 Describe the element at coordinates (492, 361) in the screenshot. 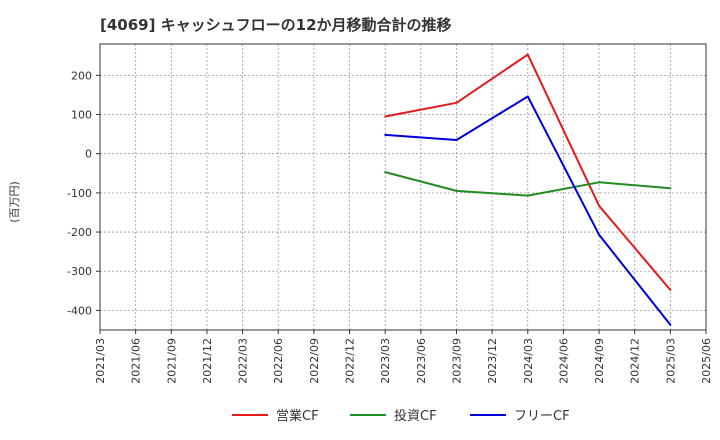

I see `x-tick-label: 2023/12` at that location.